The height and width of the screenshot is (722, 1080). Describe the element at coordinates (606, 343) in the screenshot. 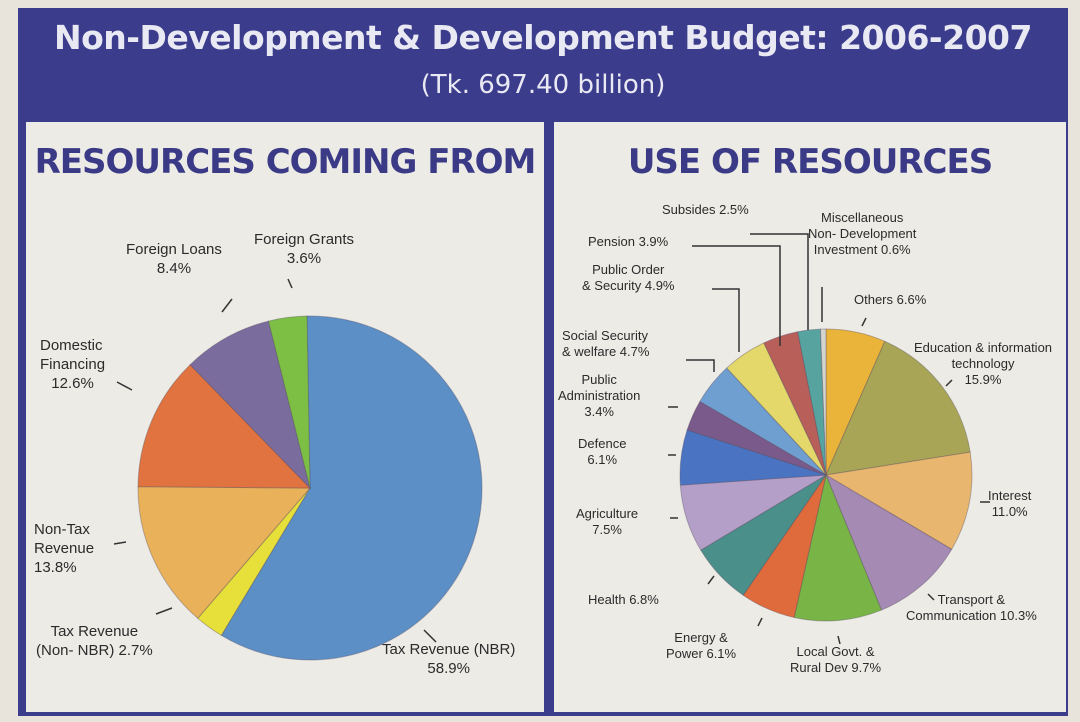

I see `label-social-security: Social Security & welfare 4.7%` at that location.